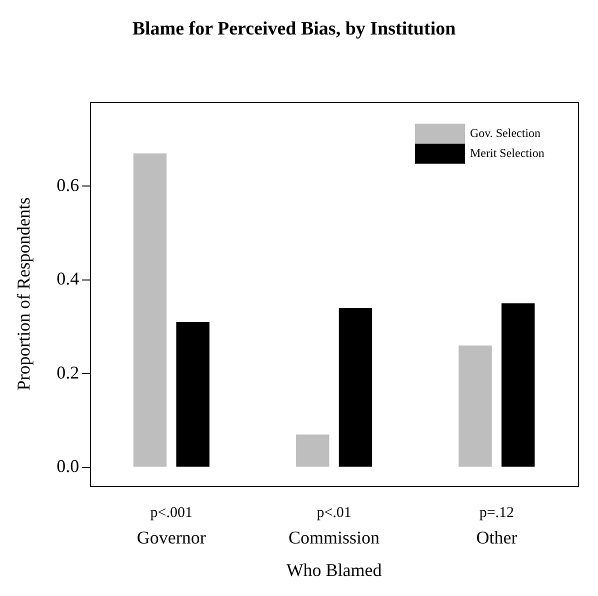 The width and height of the screenshot is (598, 596). I want to click on y-axis-title: Proportion of Respondents, so click(24, 293).